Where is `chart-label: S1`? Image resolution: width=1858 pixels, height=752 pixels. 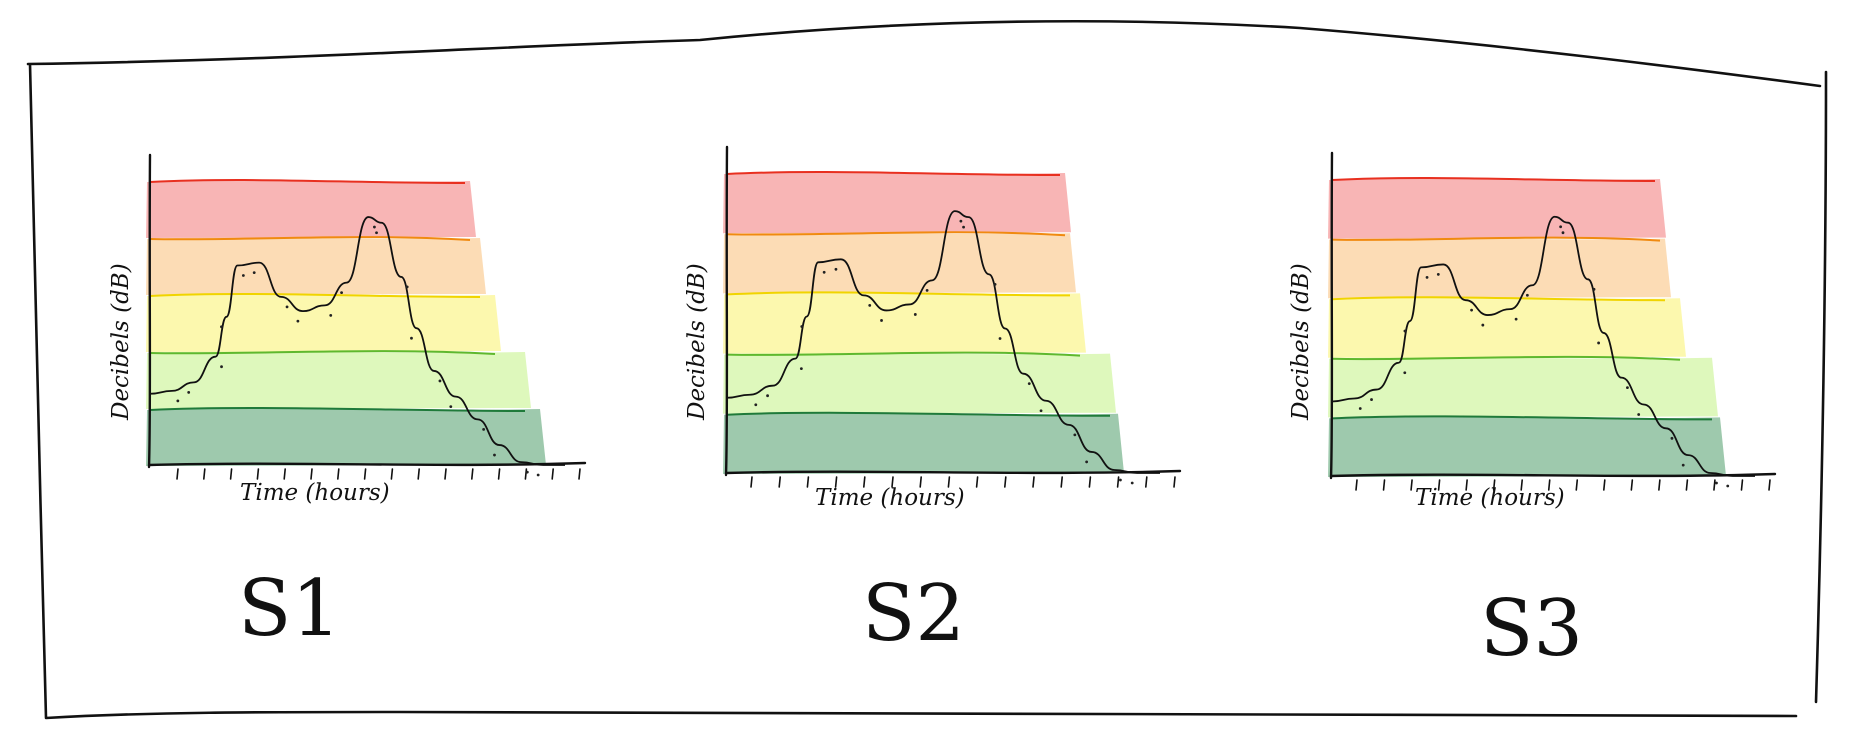
chart-label: S1 is located at coordinates (289, 609).